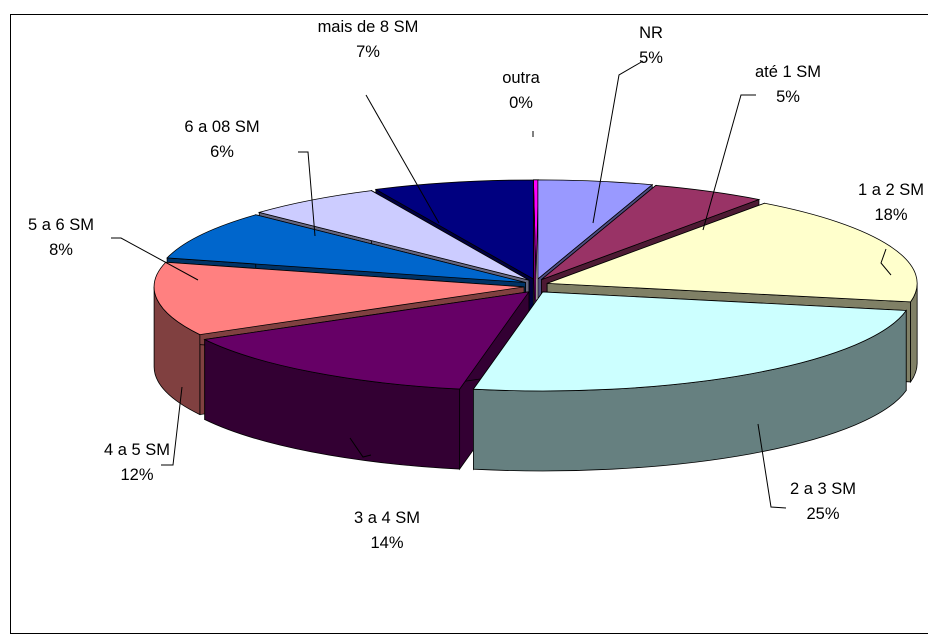 The width and height of the screenshot is (928, 634). I want to click on slice-label-4-a-5-sm: 4 a 5 SM, so click(137, 450).